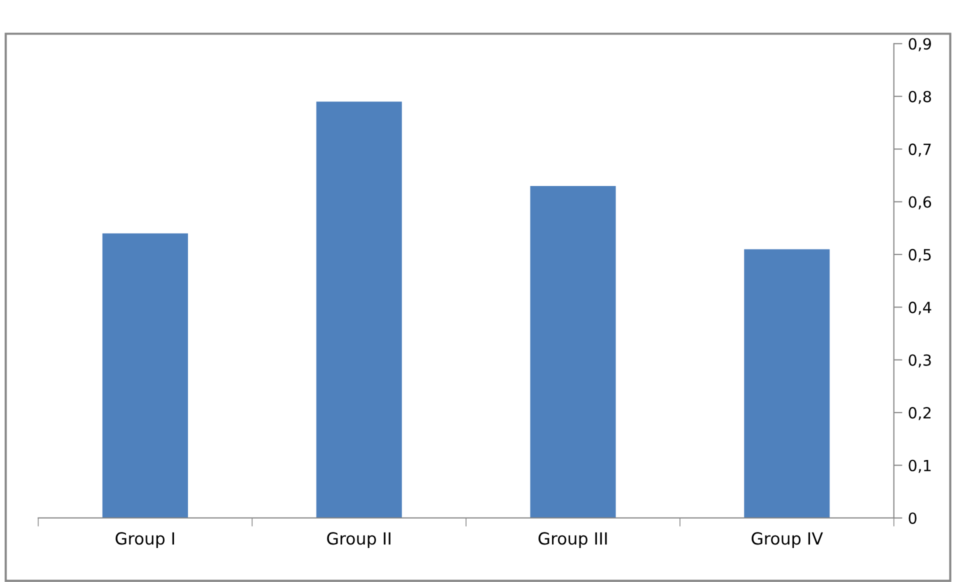 This screenshot has height=582, width=956. What do you see at coordinates (919, 466) in the screenshot?
I see `y-tick-label: 0,1` at bounding box center [919, 466].